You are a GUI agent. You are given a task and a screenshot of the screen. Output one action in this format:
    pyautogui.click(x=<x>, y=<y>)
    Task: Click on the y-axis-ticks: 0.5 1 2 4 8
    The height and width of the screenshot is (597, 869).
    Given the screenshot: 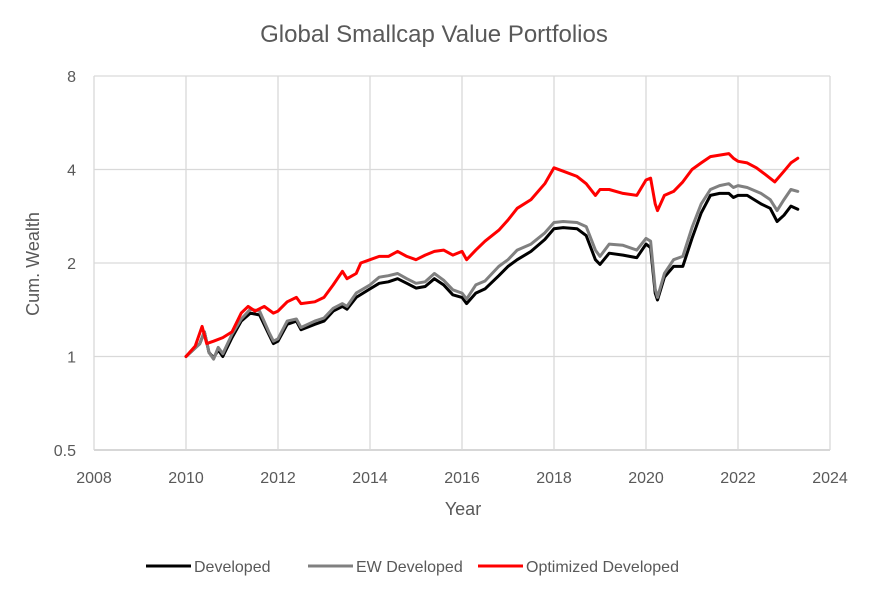 What is the action you would take?
    pyautogui.click(x=65, y=264)
    